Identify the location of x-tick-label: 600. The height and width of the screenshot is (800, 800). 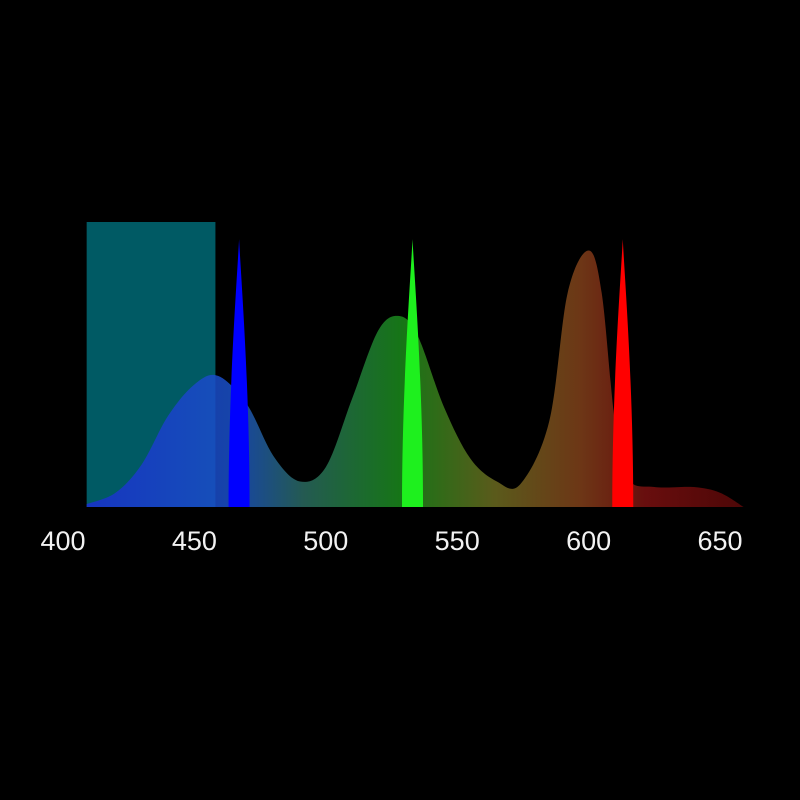
(588, 541).